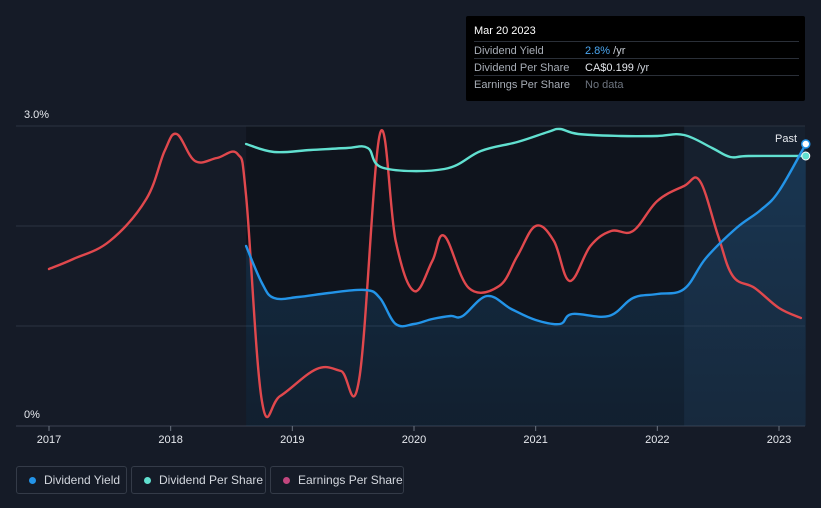  I want to click on x-tick-label: 2021, so click(535, 440).